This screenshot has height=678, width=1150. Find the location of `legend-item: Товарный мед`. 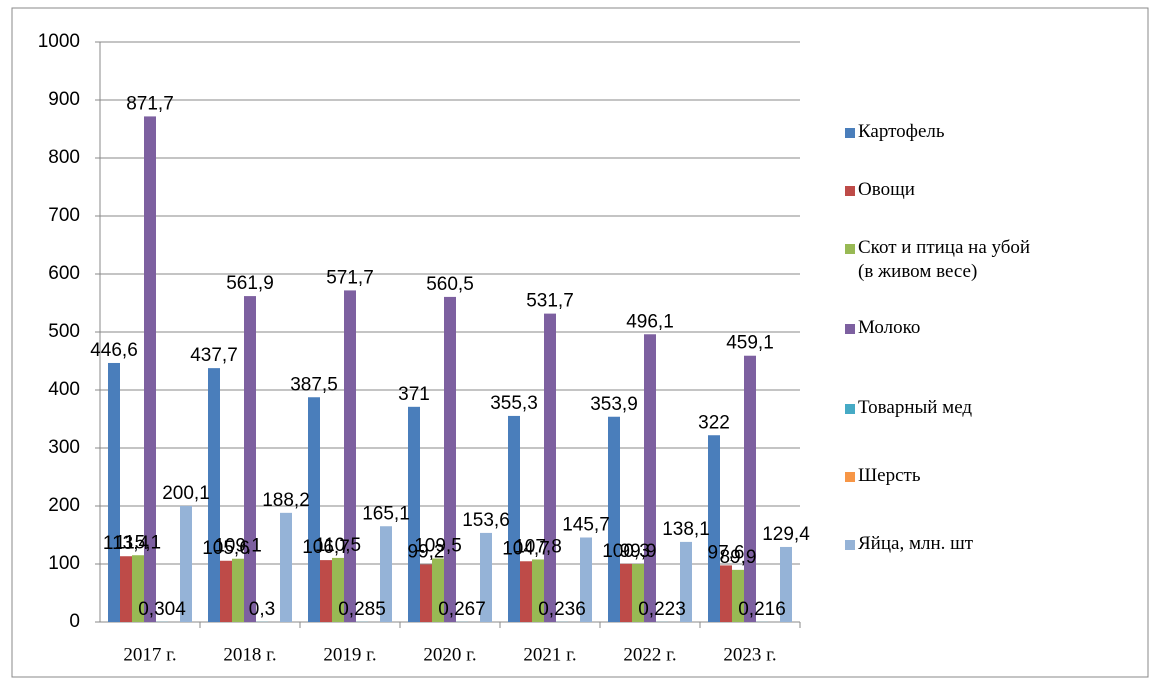

legend-item: Товарный мед is located at coordinates (908, 408).